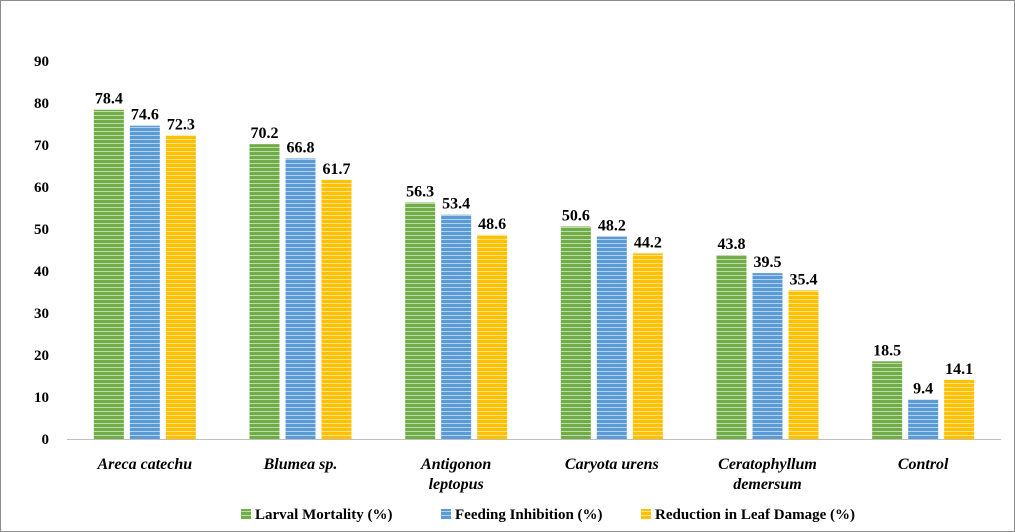 This screenshot has height=532, width=1015. Describe the element at coordinates (456, 484) in the screenshot. I see `x-tick-label: leptopus` at that location.